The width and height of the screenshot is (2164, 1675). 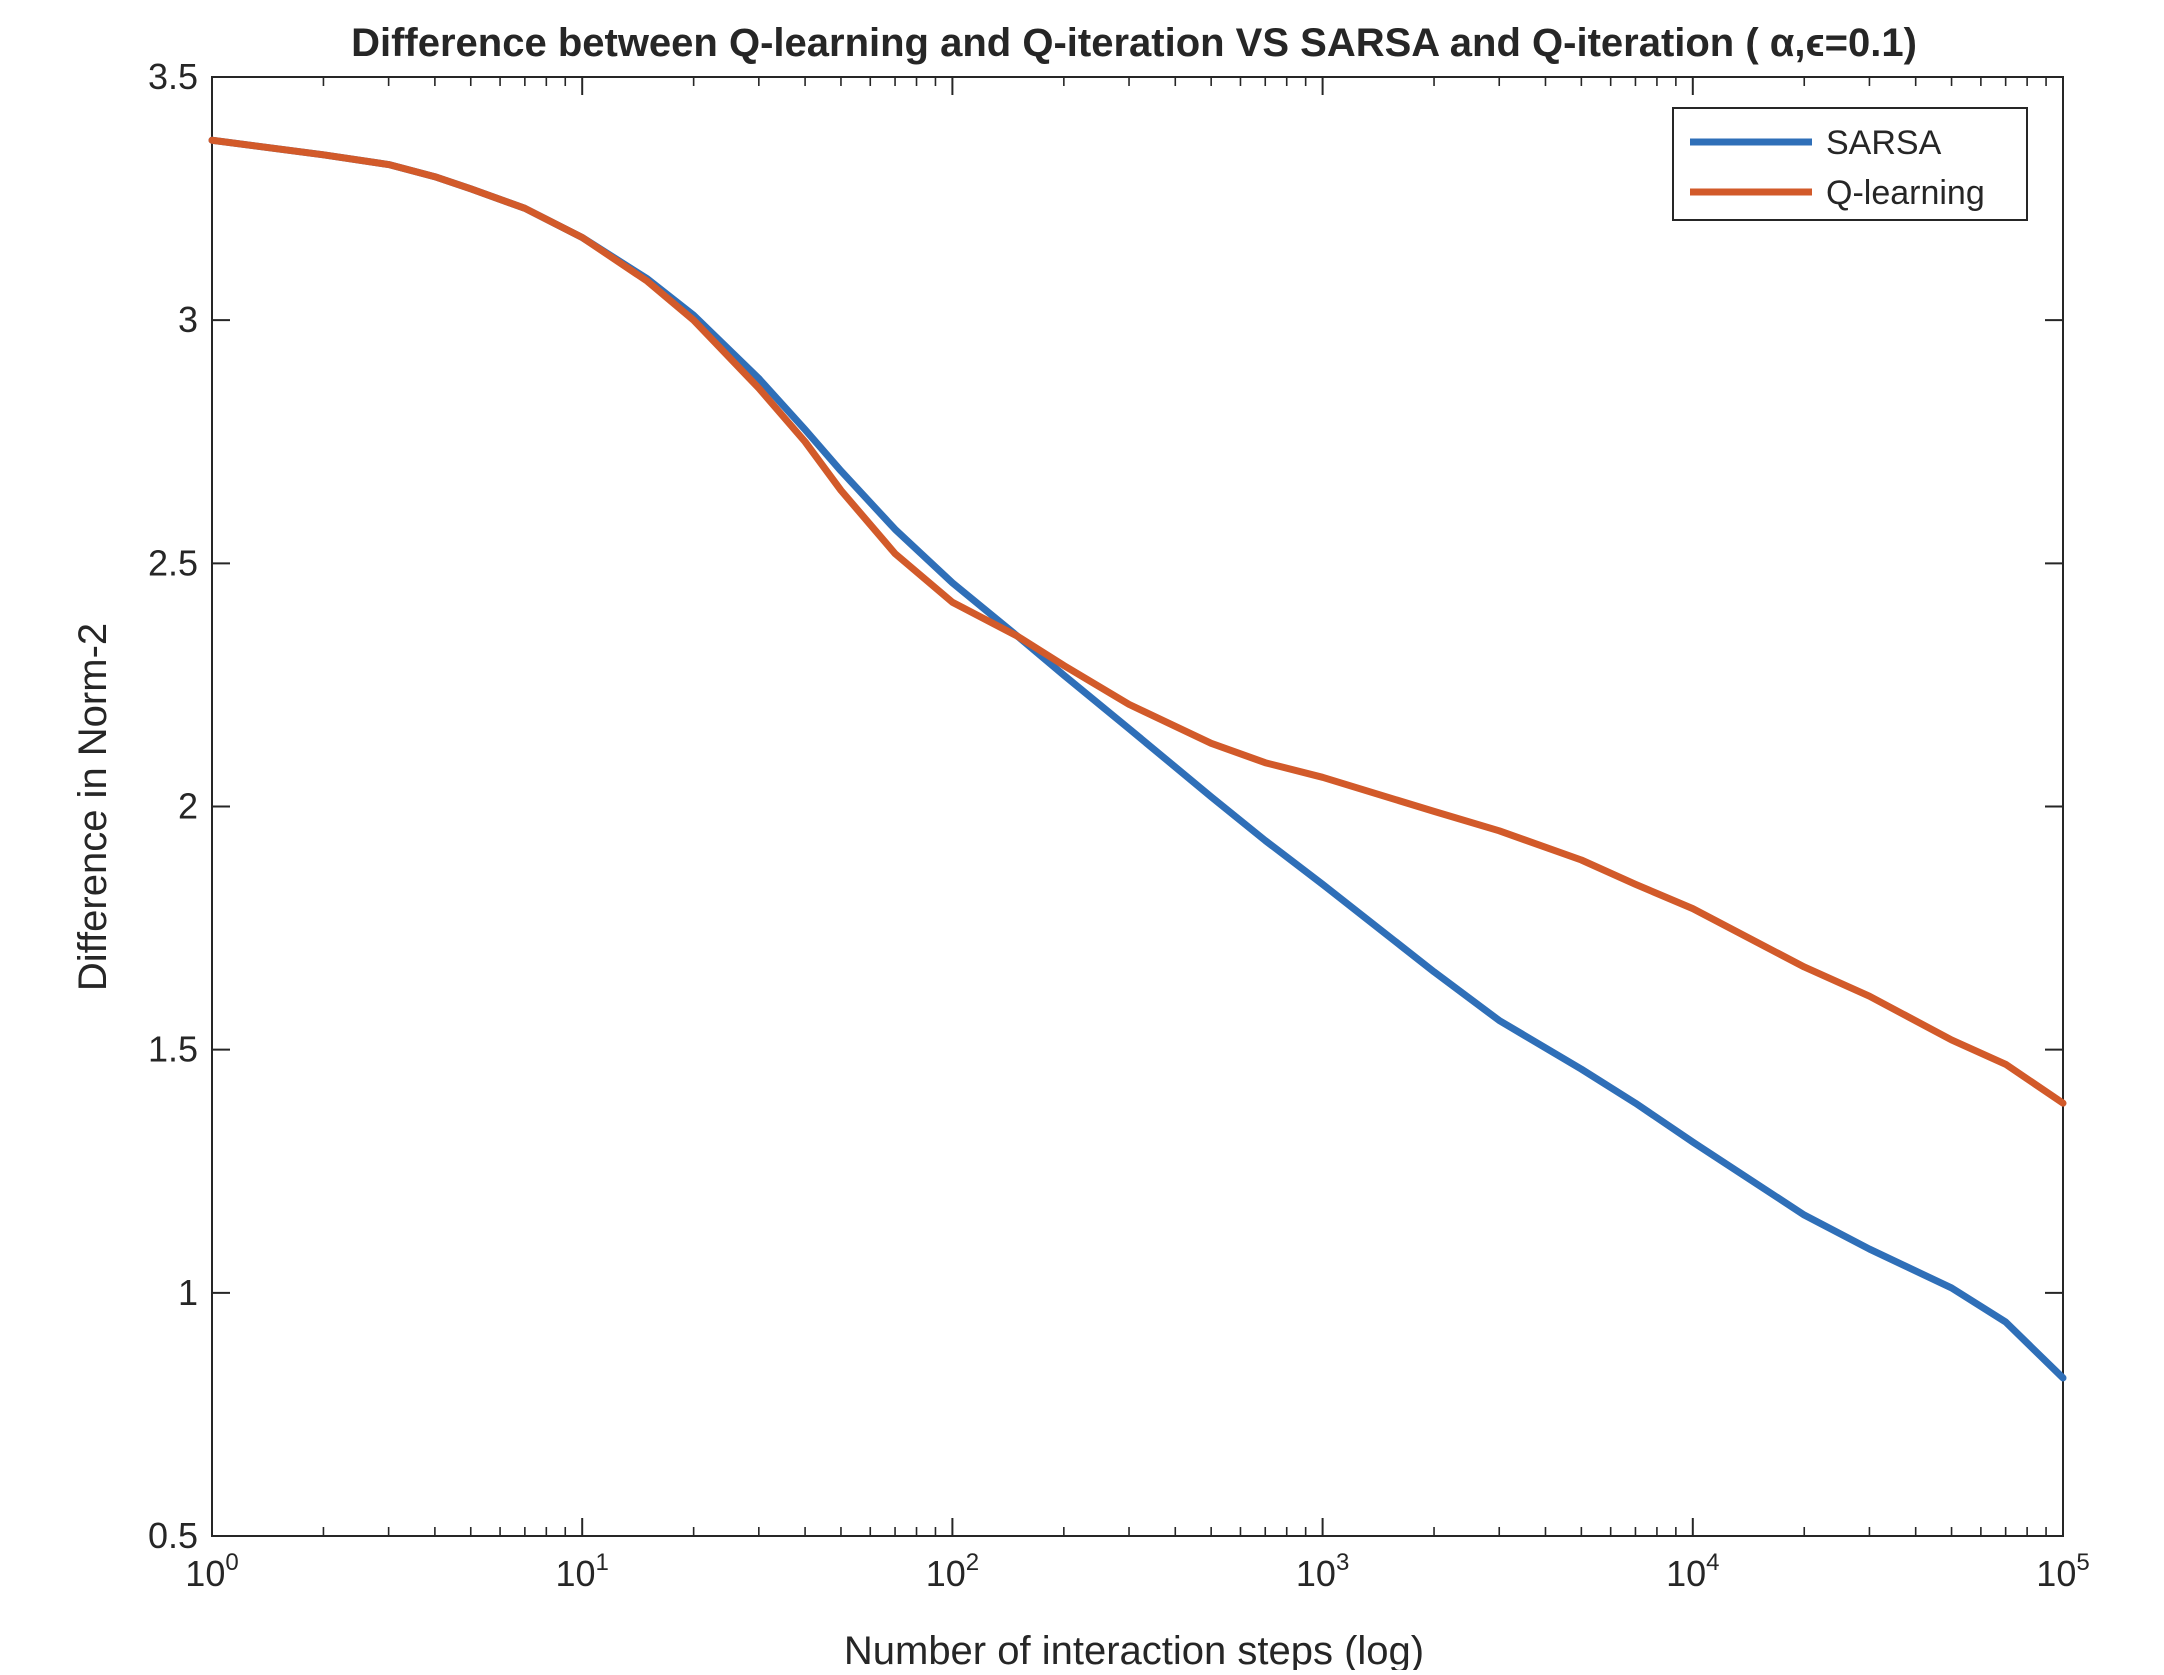 I want to click on y-tick-label: 3, so click(x=188, y=319).